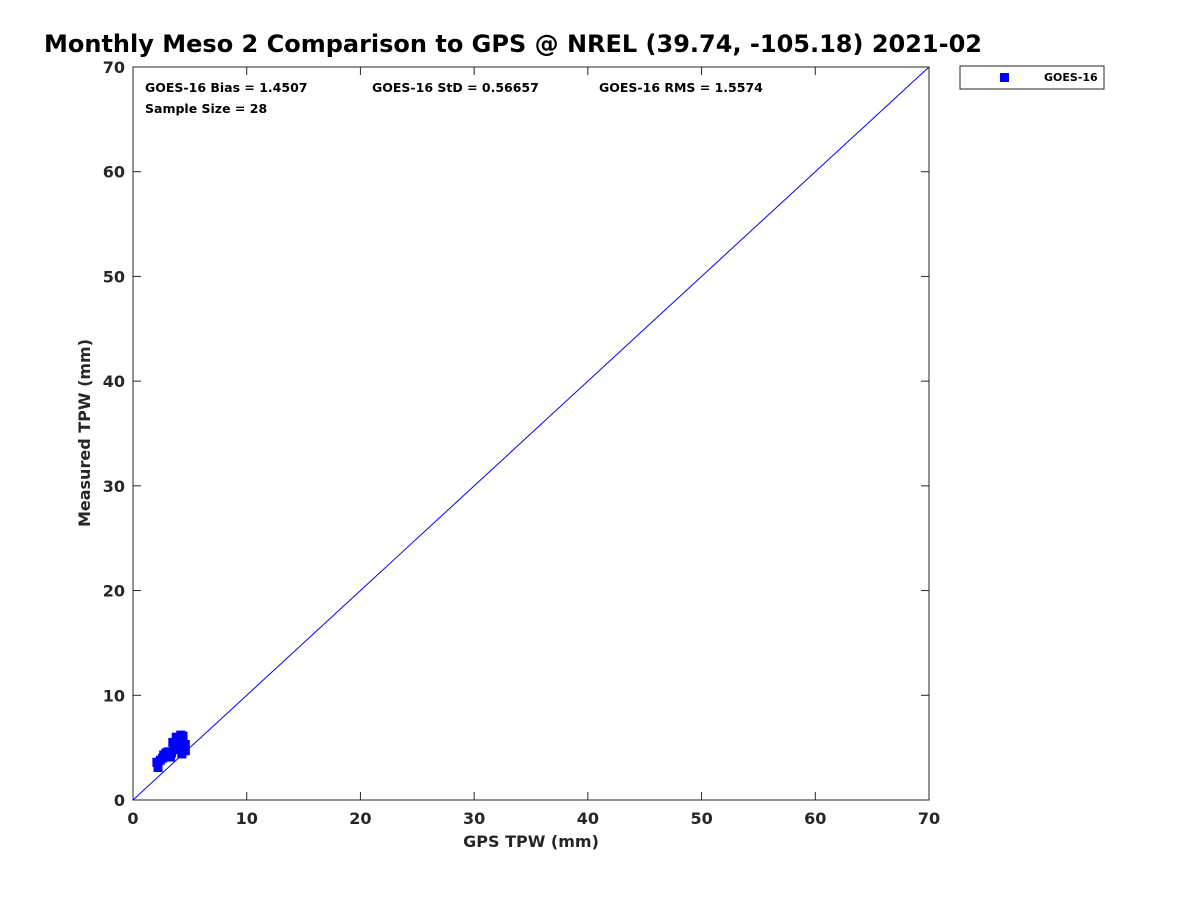  What do you see at coordinates (531, 841) in the screenshot?
I see `x-axis-label: GPS TPW (mm)` at bounding box center [531, 841].